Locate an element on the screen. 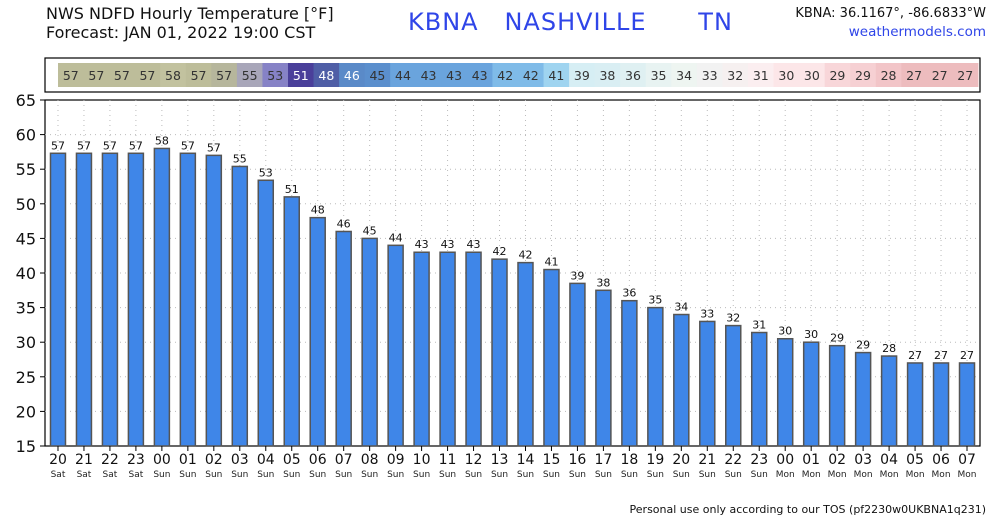 The height and width of the screenshot is (520, 1000). temp-strip-label: 36 is located at coordinates (633, 75).